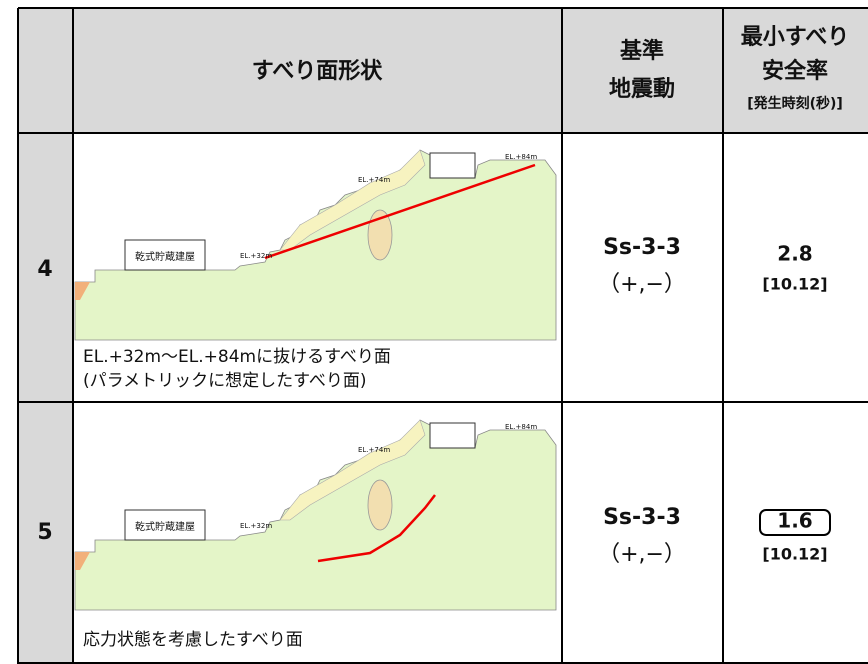 The height and width of the screenshot is (664, 868). What do you see at coordinates (193, 640) in the screenshot?
I see `caption: 応力状態を考慮したすべり面` at bounding box center [193, 640].